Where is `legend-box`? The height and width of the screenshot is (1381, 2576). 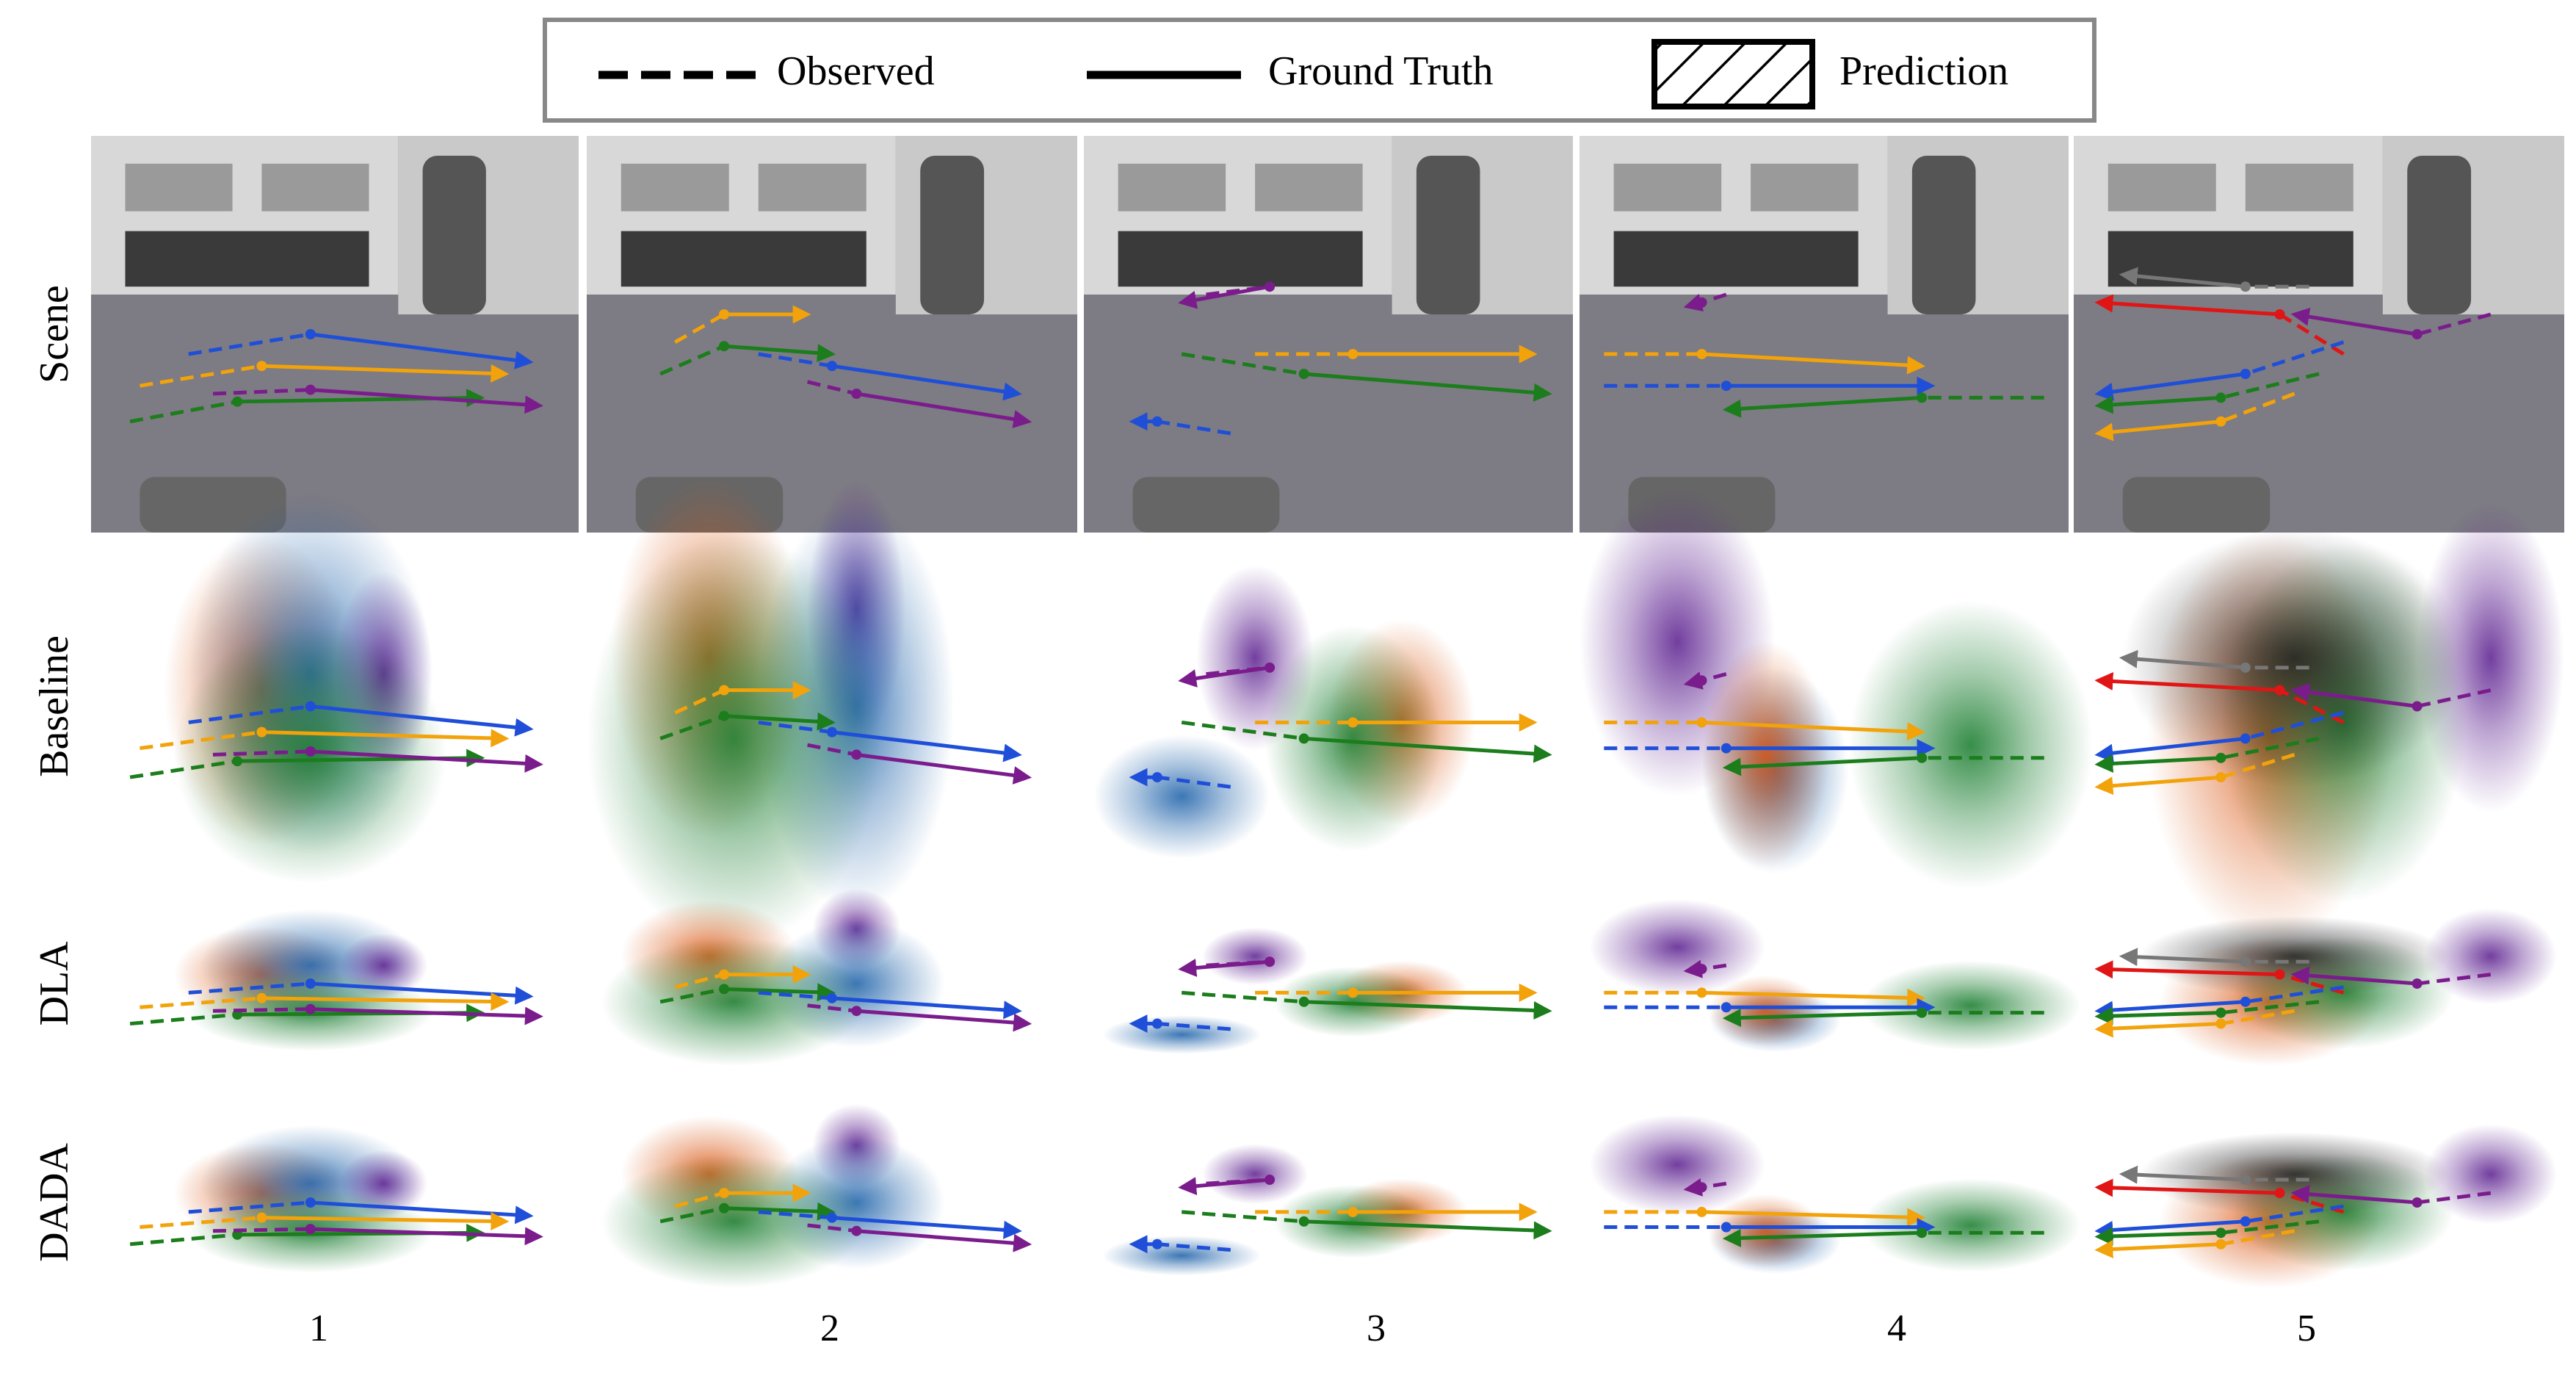 legend-box is located at coordinates (1319, 70).